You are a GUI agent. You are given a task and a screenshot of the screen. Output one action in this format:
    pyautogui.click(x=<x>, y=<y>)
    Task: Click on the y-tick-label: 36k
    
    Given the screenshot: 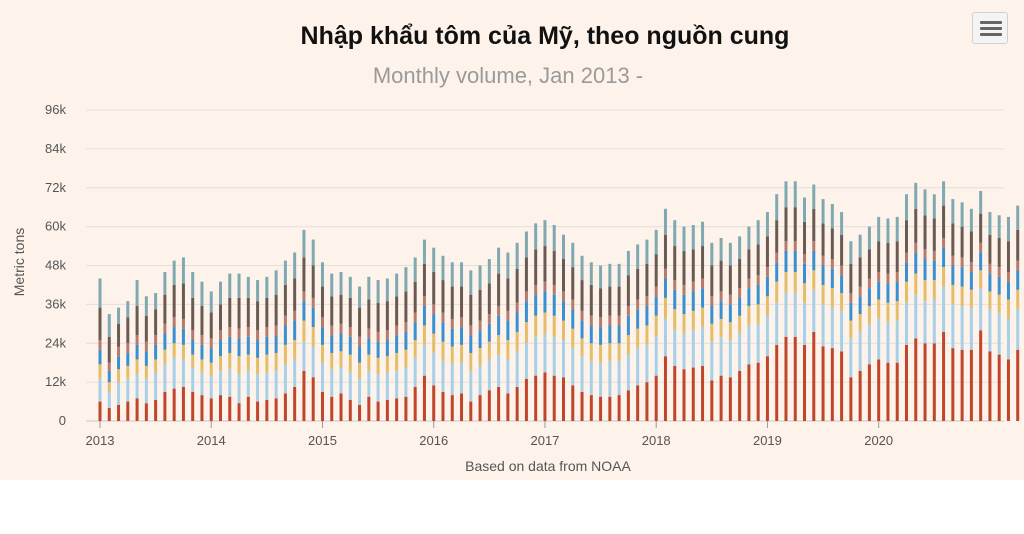 What is the action you would take?
    pyautogui.click(x=55, y=303)
    